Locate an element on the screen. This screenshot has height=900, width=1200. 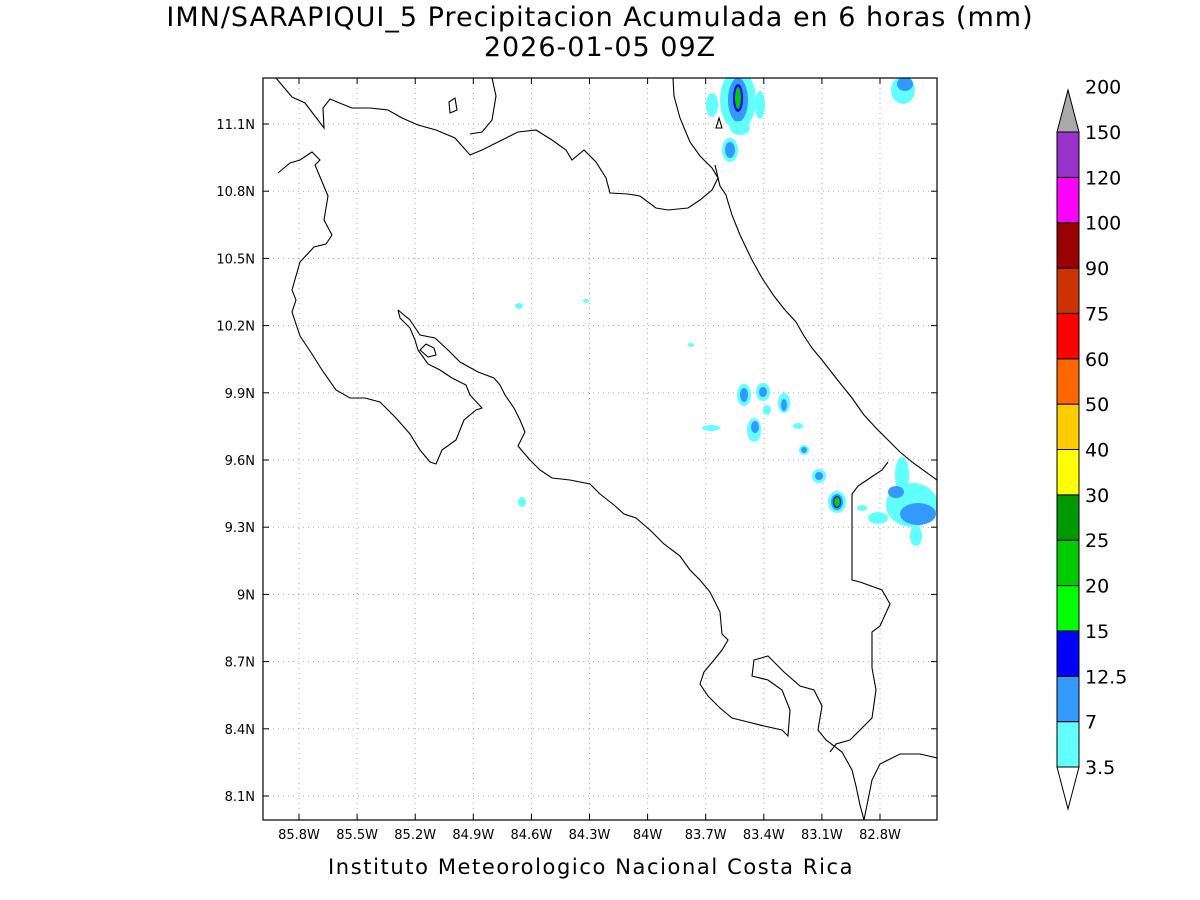
colorbar-label: 75 is located at coordinates (1097, 314).